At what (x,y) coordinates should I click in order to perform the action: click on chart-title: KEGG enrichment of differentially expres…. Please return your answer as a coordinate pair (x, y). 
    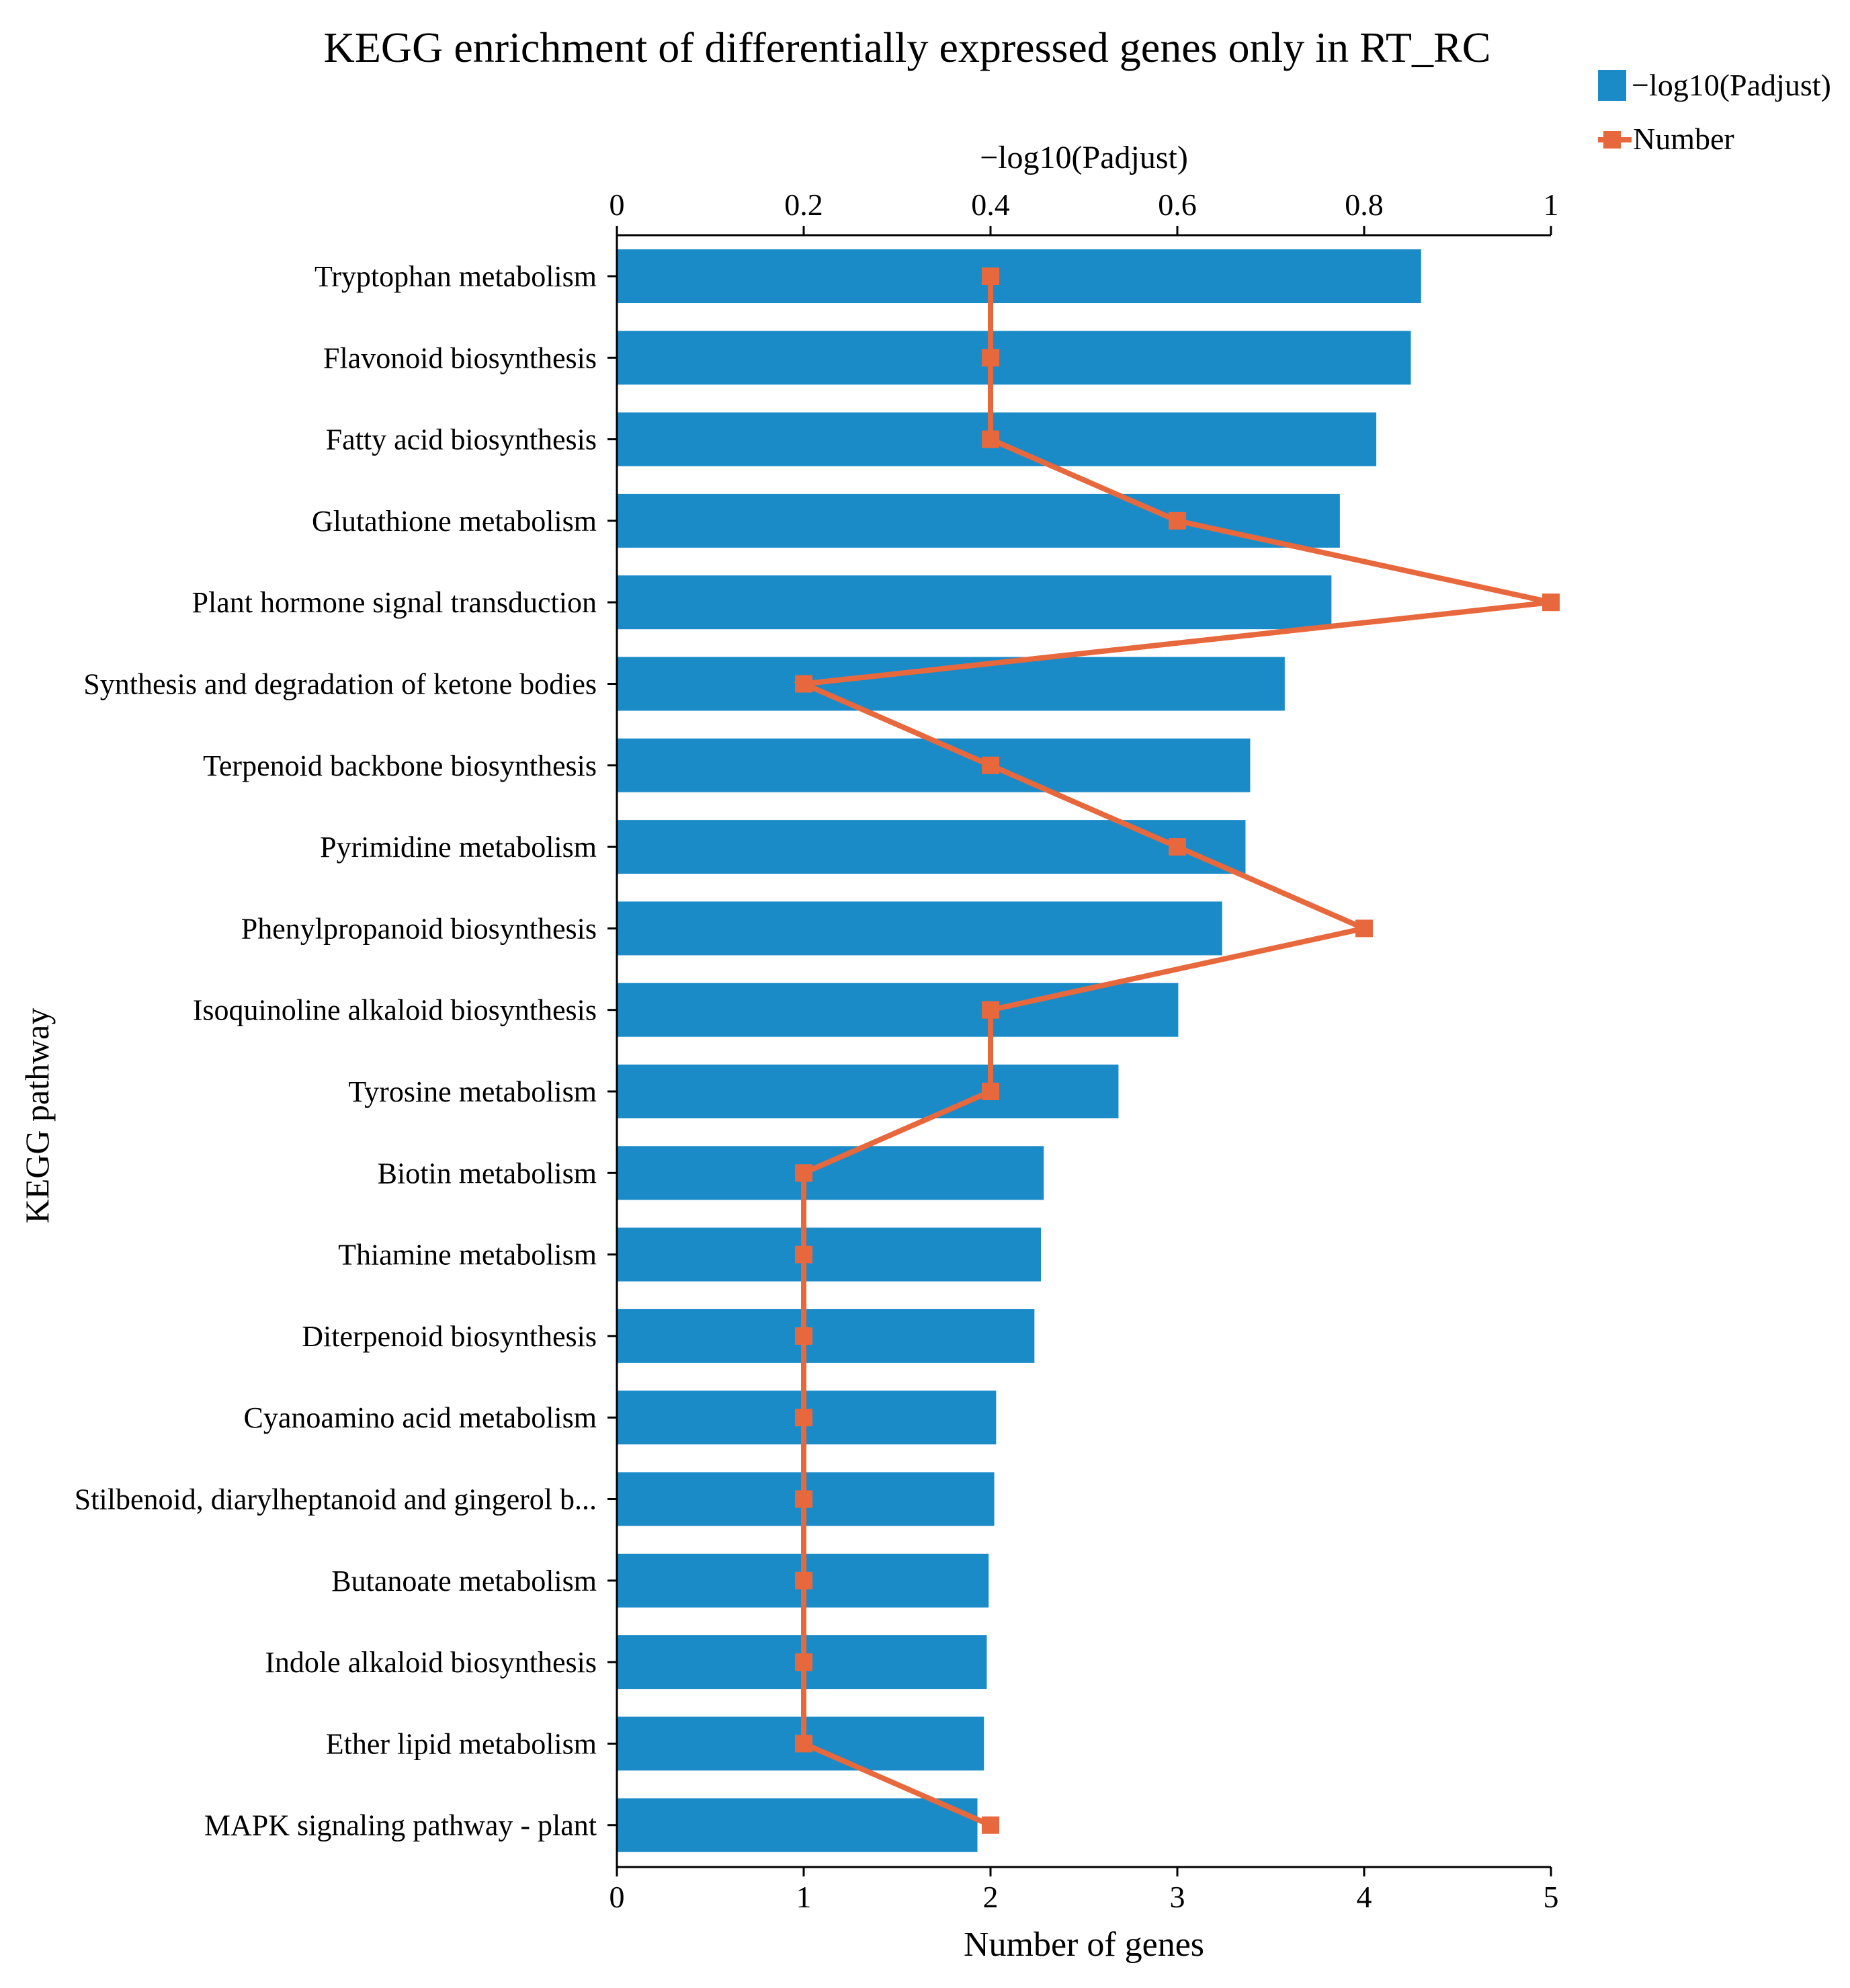
    Looking at the image, I should click on (907, 47).